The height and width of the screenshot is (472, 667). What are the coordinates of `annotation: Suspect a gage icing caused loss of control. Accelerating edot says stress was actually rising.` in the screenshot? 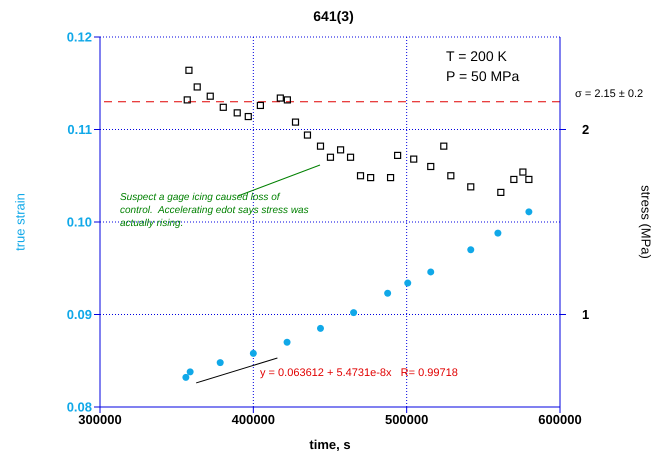 It's located at (215, 210).